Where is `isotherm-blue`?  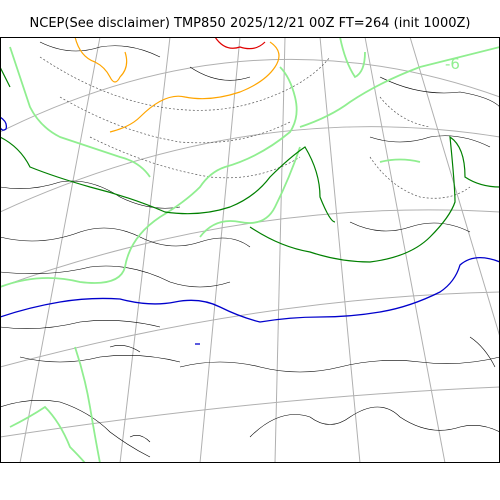 isotherm-blue is located at coordinates (250, 290).